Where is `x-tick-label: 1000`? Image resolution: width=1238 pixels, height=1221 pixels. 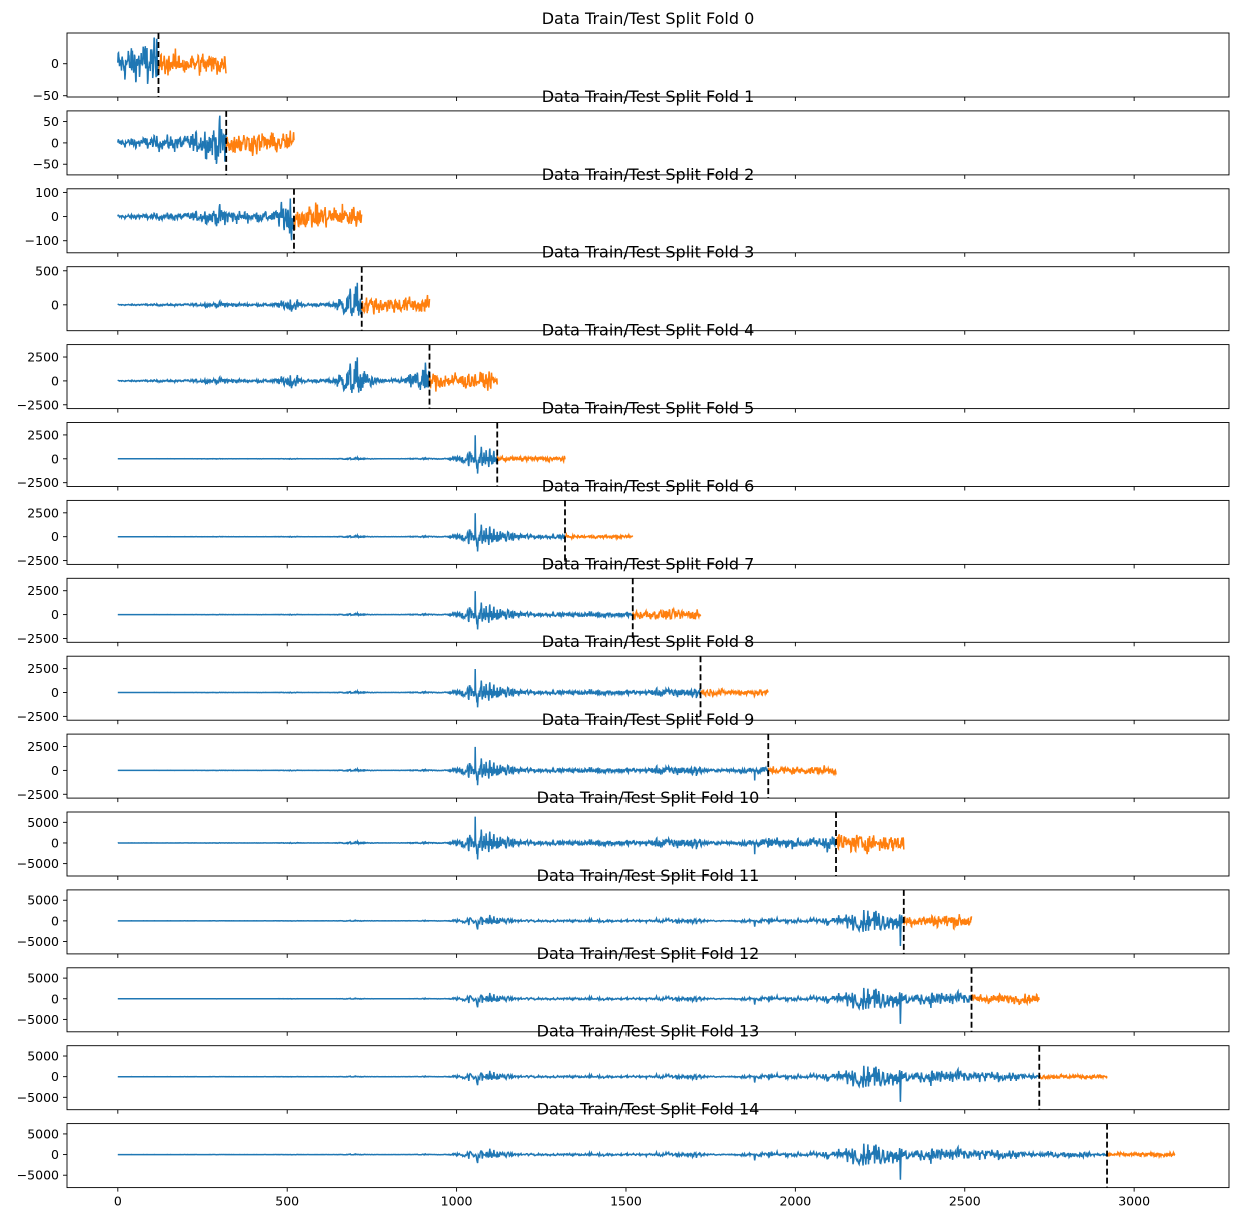 x-tick-label: 1000 is located at coordinates (457, 1201).